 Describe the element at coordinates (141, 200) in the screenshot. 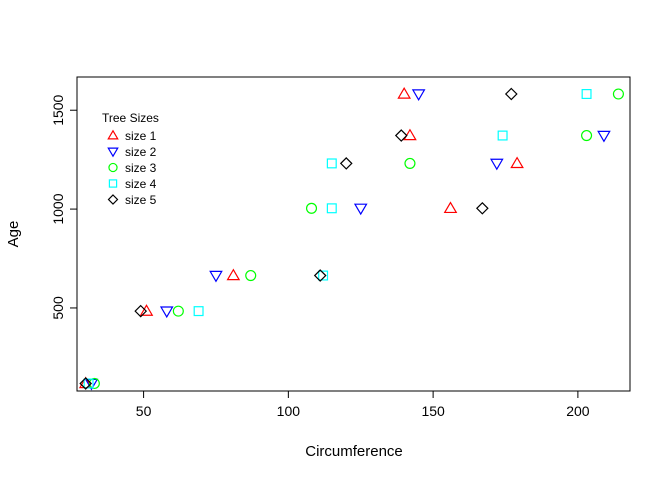

I see `legend-label: size 5` at that location.